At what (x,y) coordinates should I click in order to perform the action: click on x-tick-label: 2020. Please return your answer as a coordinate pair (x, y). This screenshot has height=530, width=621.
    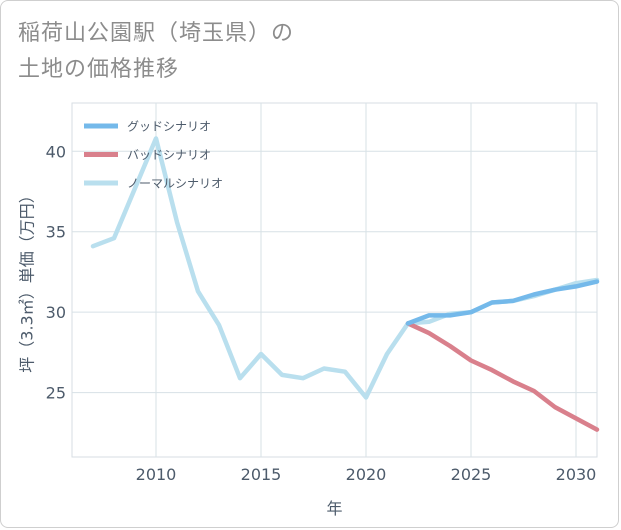
    Looking at the image, I should click on (366, 474).